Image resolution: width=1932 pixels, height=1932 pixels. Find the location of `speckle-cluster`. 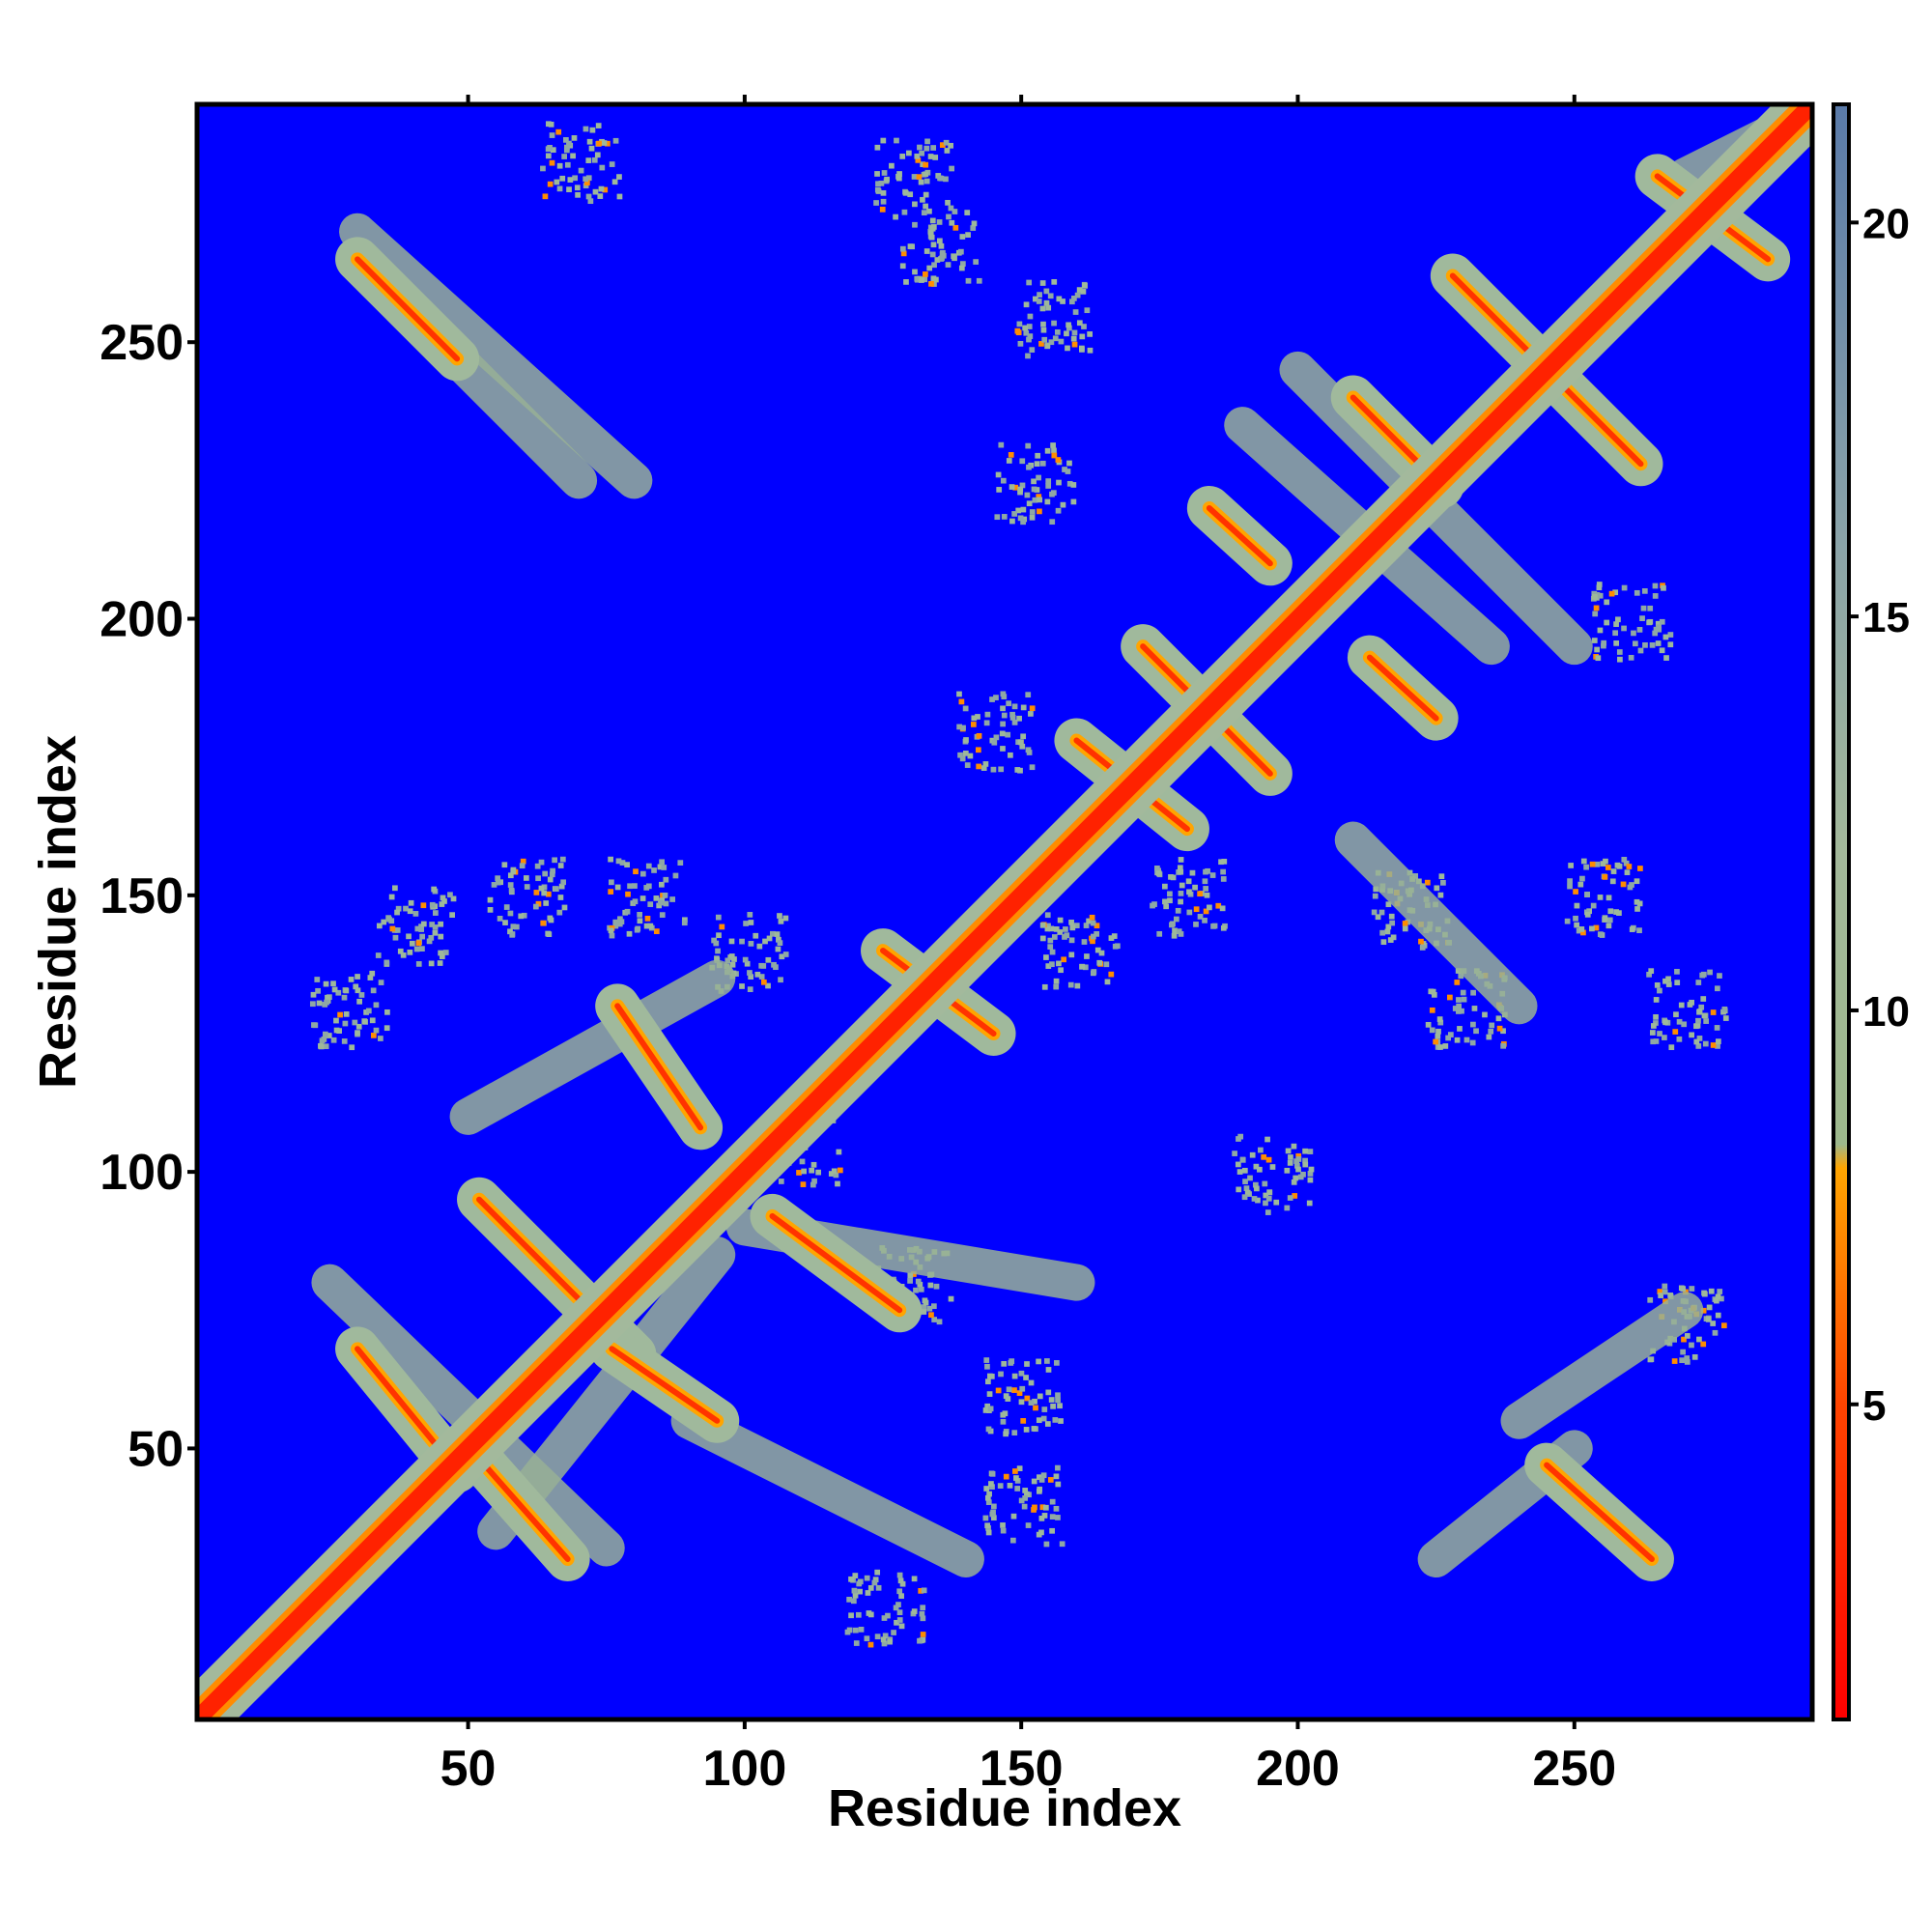

speckle-cluster is located at coordinates (1080, 951).